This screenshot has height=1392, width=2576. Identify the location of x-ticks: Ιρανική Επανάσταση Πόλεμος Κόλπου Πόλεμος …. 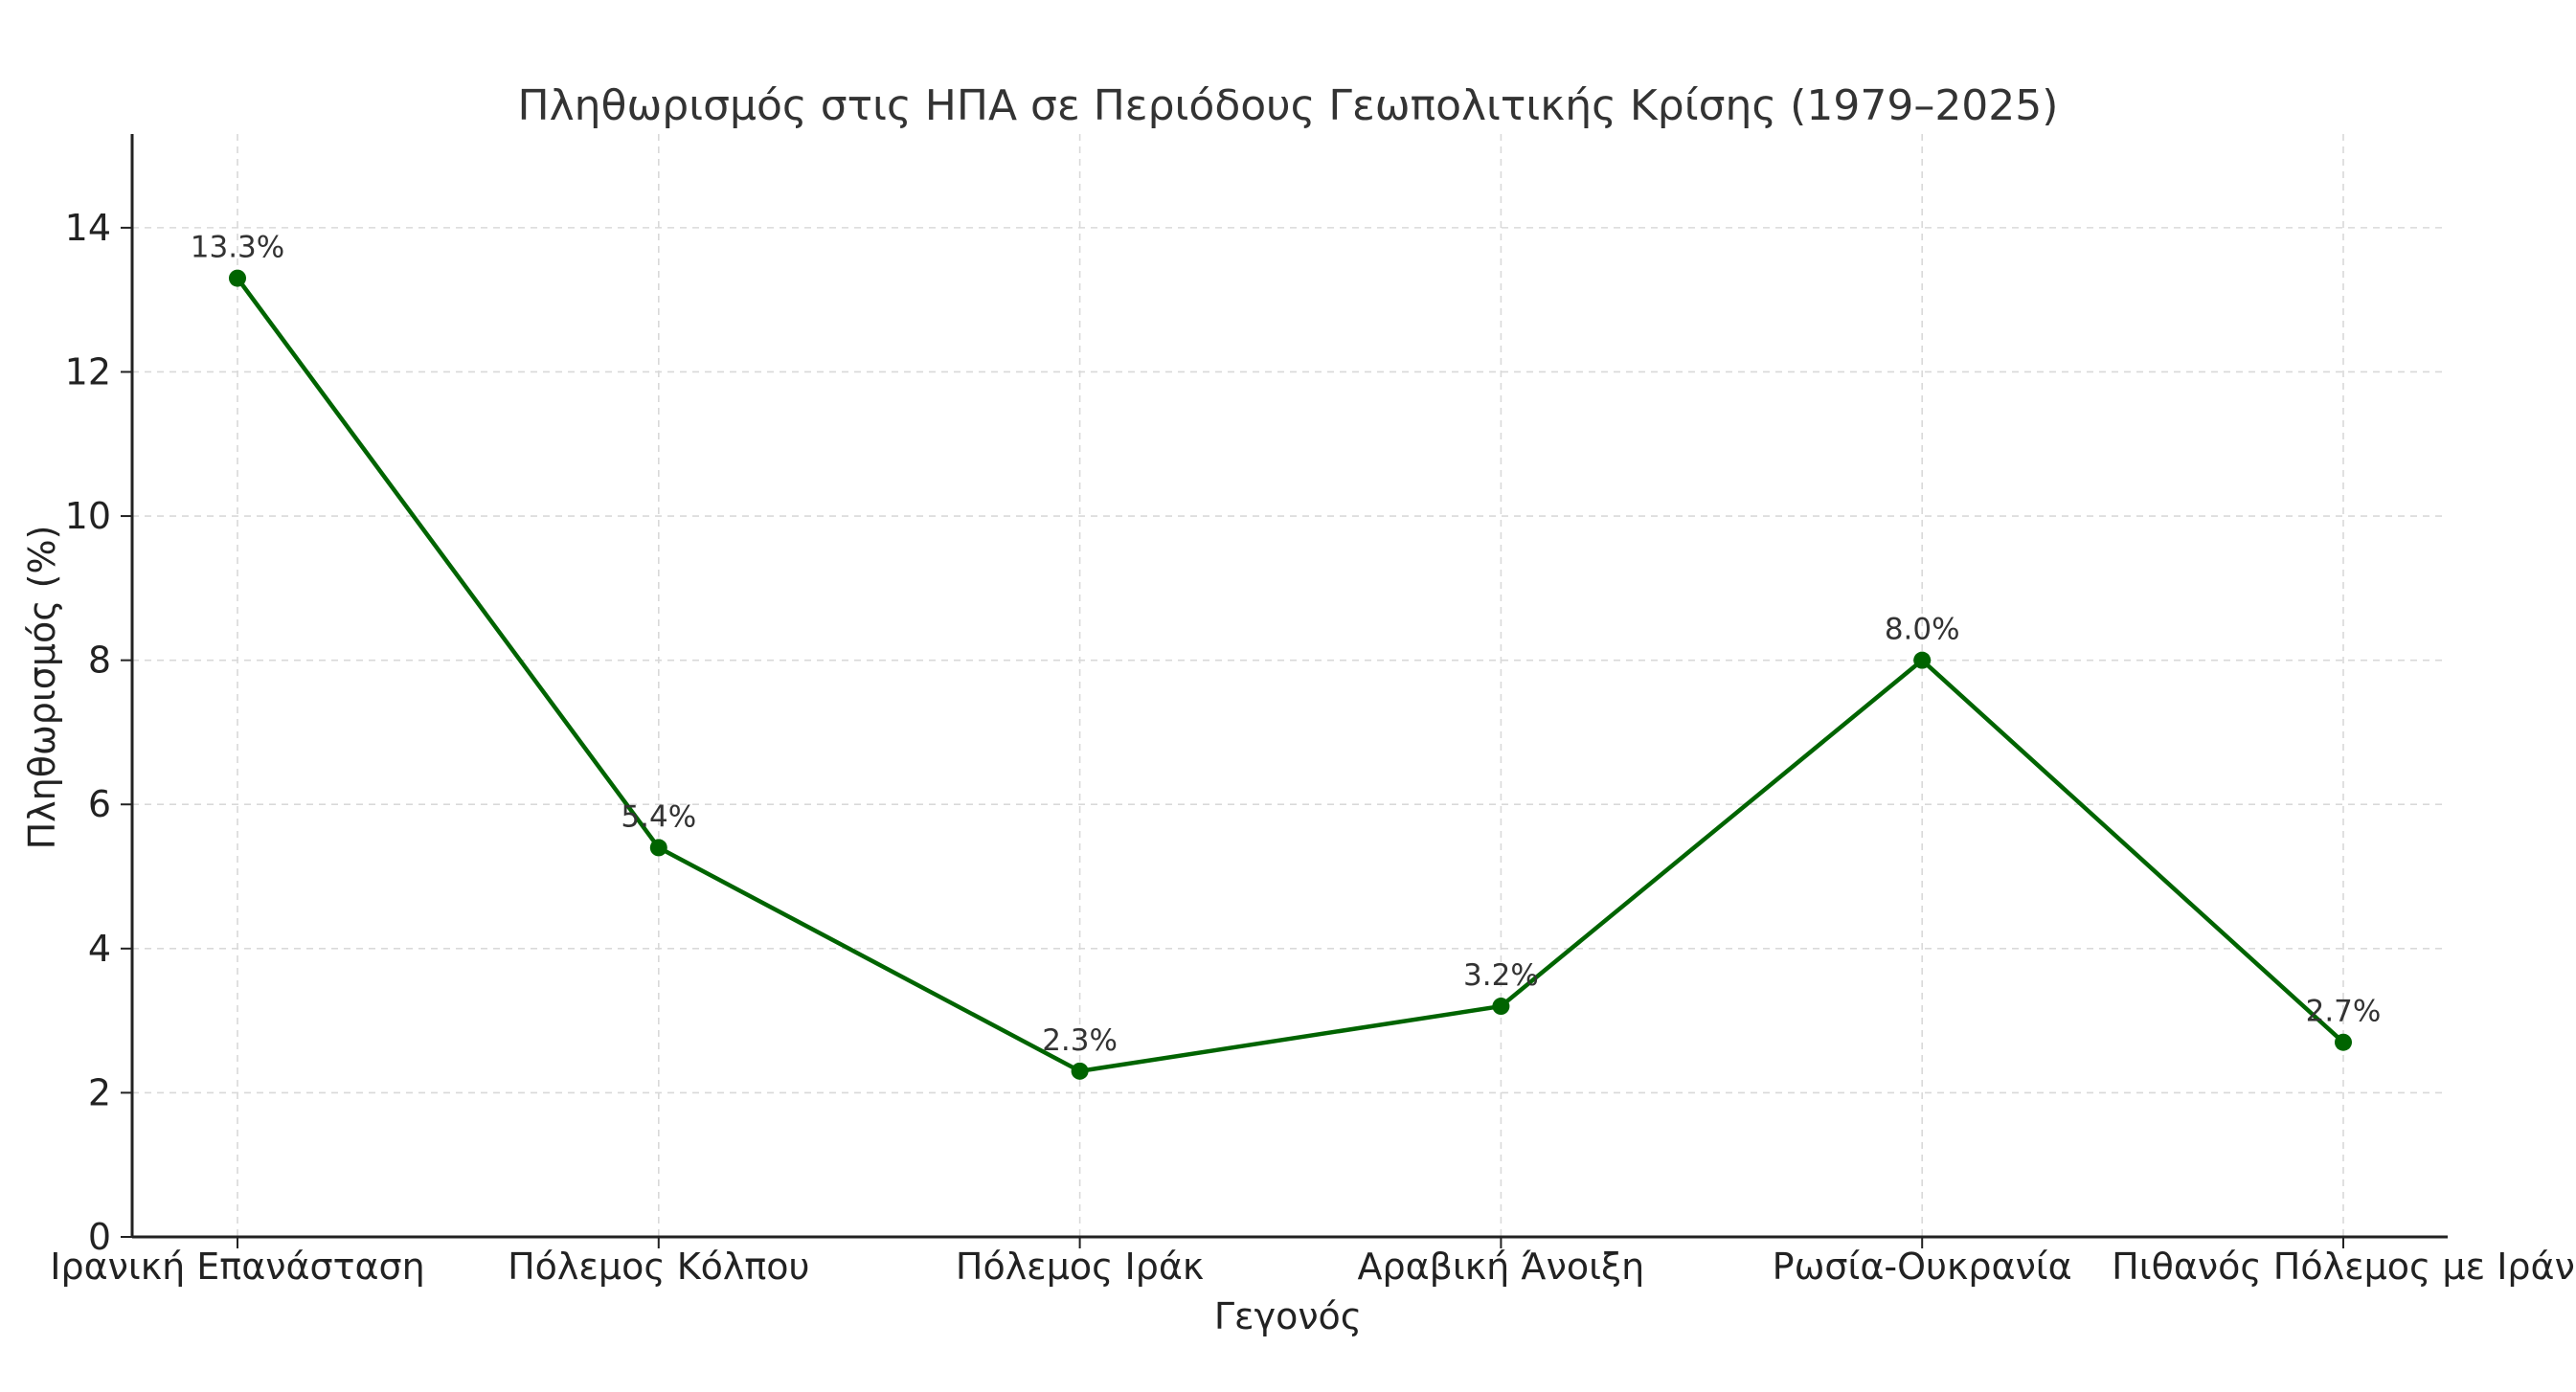
(1312, 1262).